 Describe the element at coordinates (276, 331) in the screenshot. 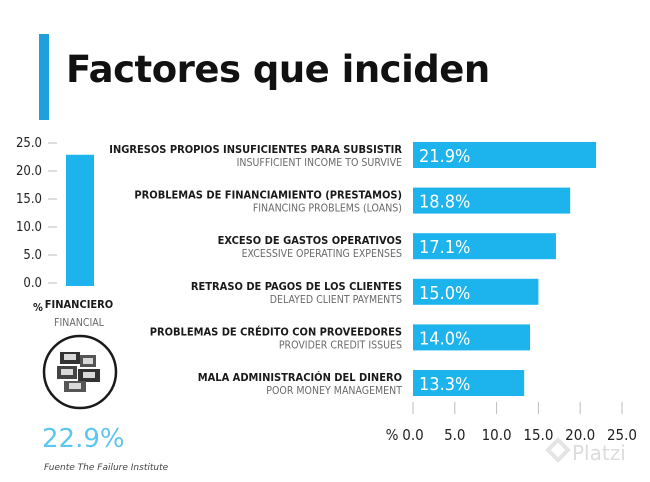

I see `factor-label: PROBLEMAS DE CRÉDITO CON PROVEEDORES` at that location.